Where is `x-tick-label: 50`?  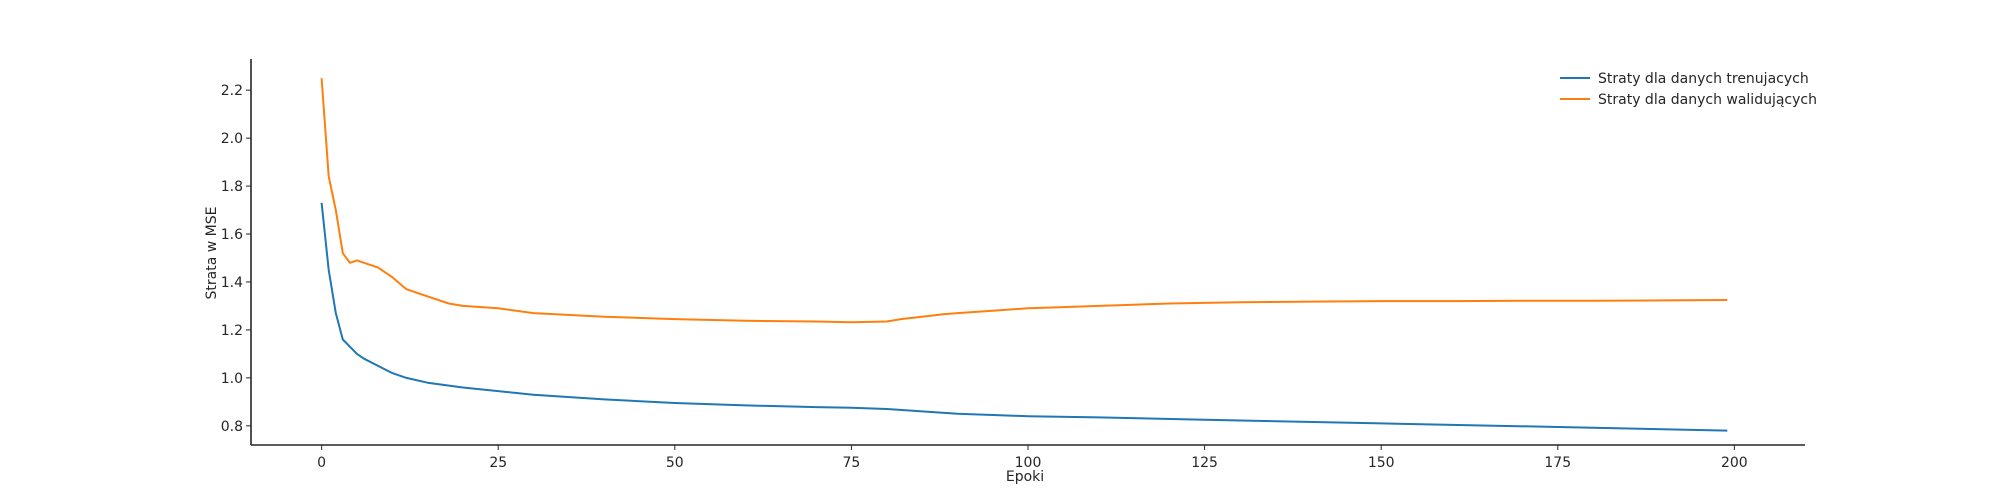
x-tick-label: 50 is located at coordinates (675, 463).